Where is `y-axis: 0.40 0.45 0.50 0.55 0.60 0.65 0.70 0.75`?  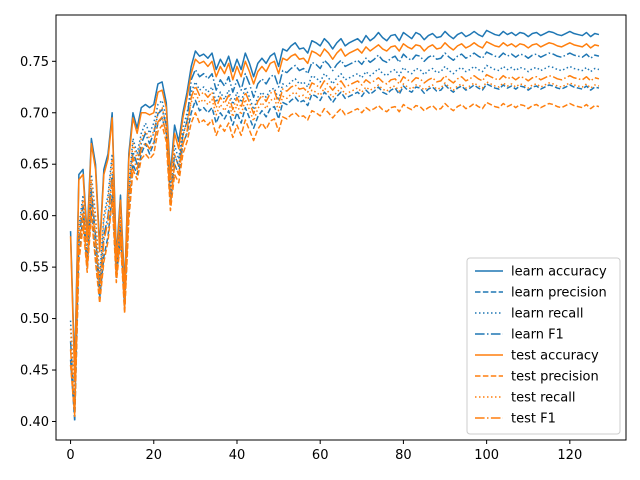
y-axis: 0.40 0.45 0.50 0.55 0.60 0.65 0.70 0.75 is located at coordinates (38, 242).